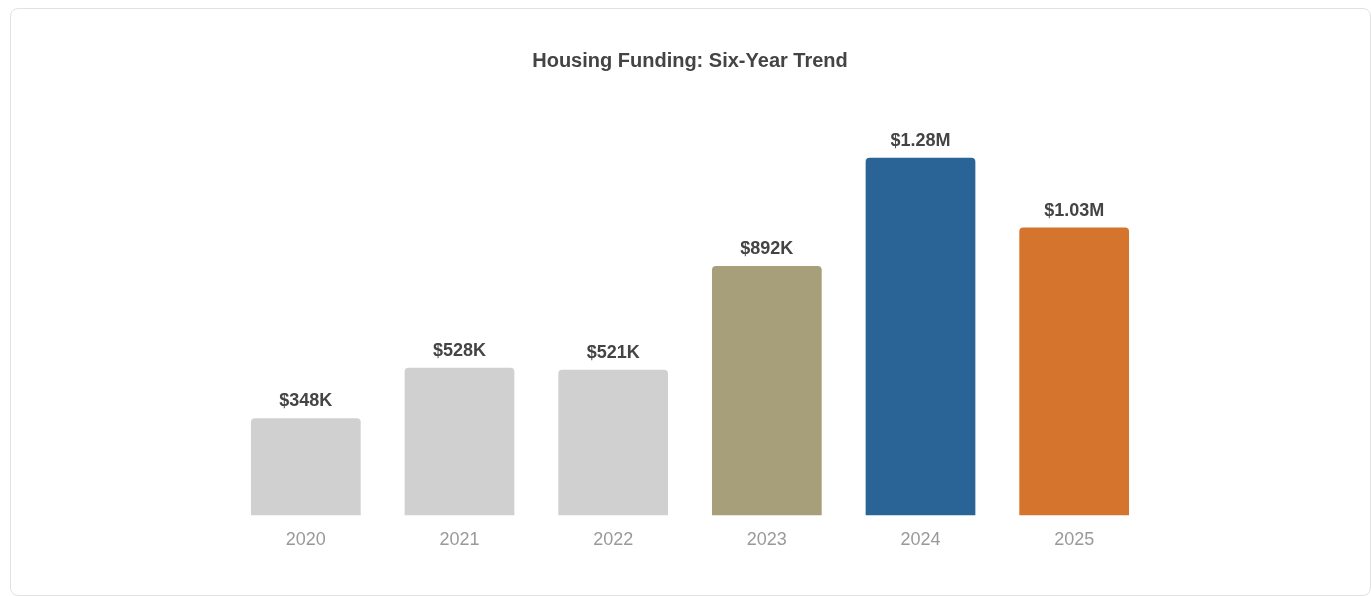 This screenshot has height=596, width=1371. Describe the element at coordinates (305, 539) in the screenshot. I see `x-tick-label: 2020` at that location.